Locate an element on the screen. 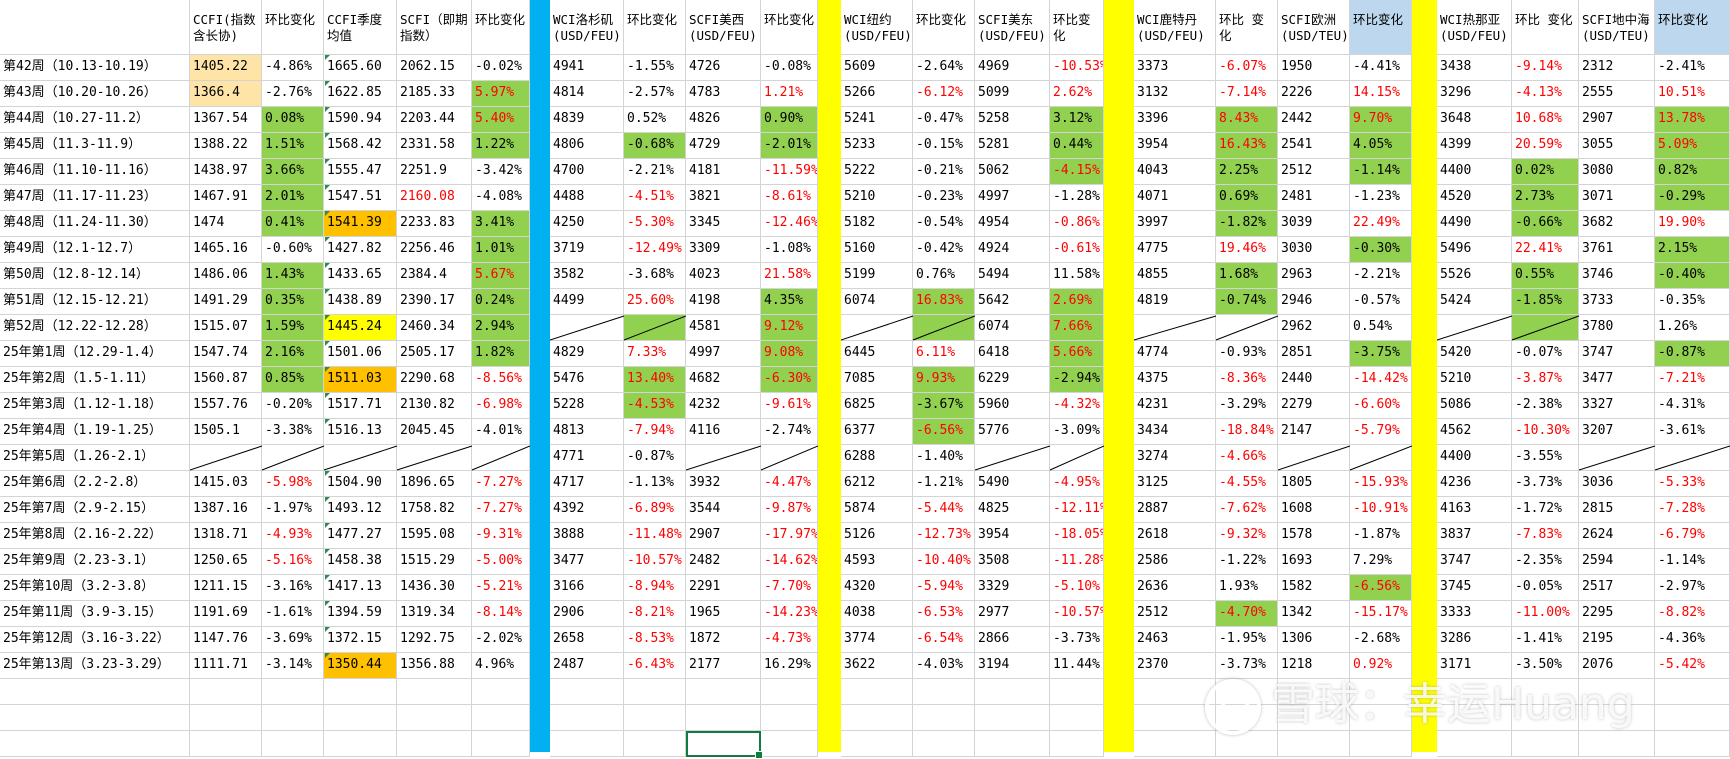 The height and width of the screenshot is (759, 1730). data-cell: 1515.07 is located at coordinates (226, 328).